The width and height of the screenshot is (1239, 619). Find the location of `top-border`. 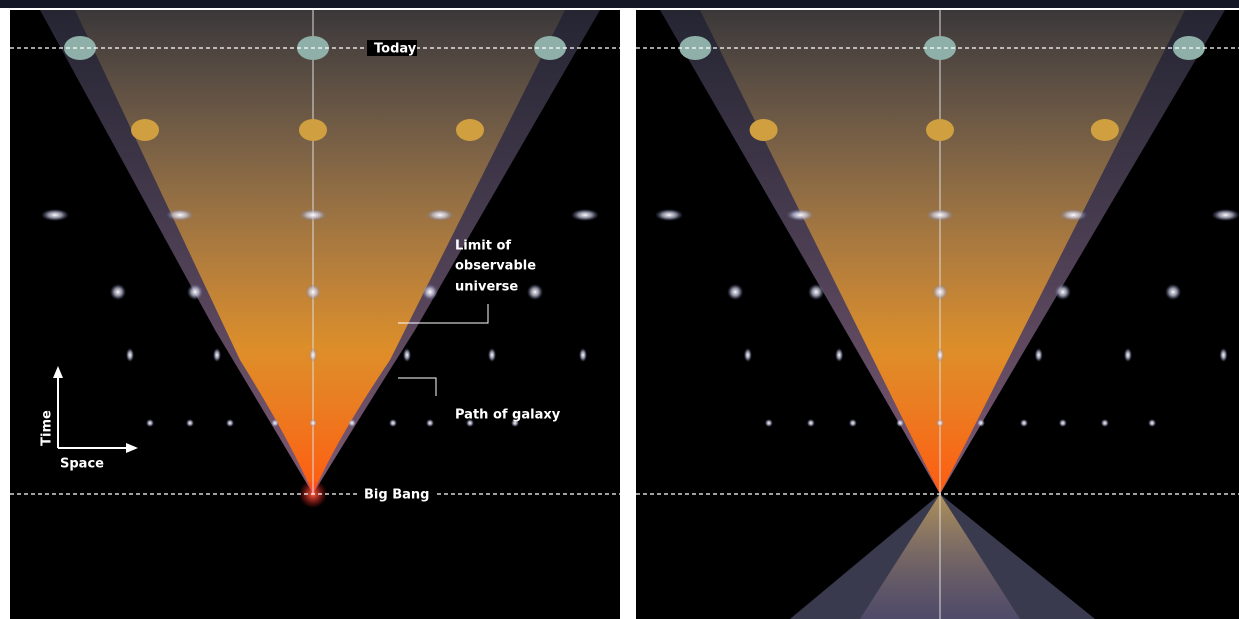

top-border is located at coordinates (619, 4).